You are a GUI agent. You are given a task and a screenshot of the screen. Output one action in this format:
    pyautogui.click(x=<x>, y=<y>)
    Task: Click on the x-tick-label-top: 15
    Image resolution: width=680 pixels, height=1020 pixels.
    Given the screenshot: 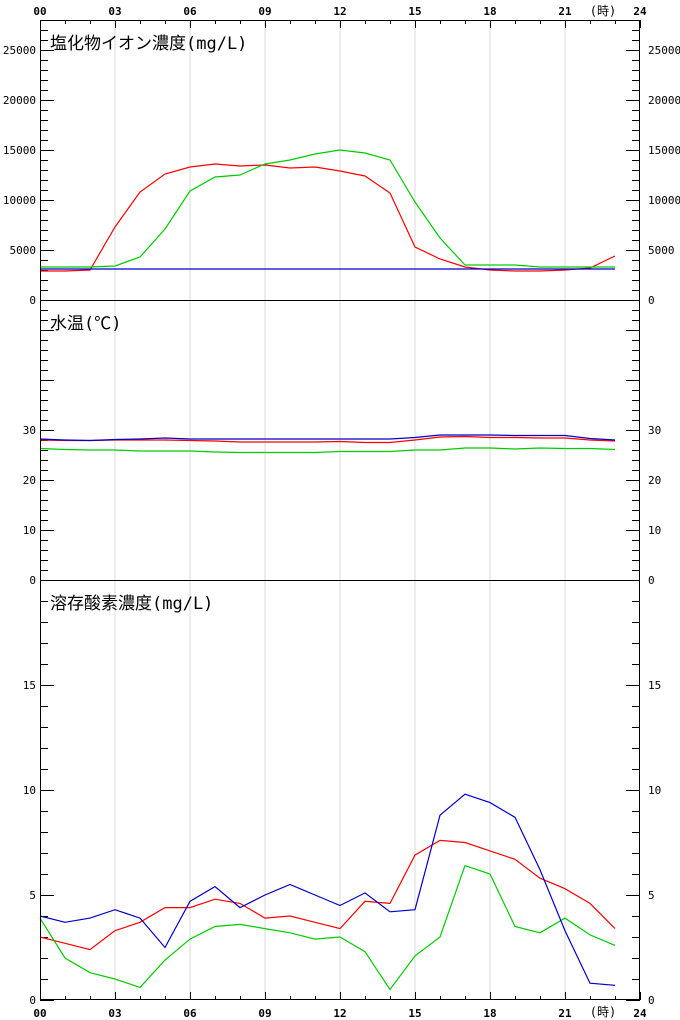 What is the action you would take?
    pyautogui.click(x=414, y=11)
    